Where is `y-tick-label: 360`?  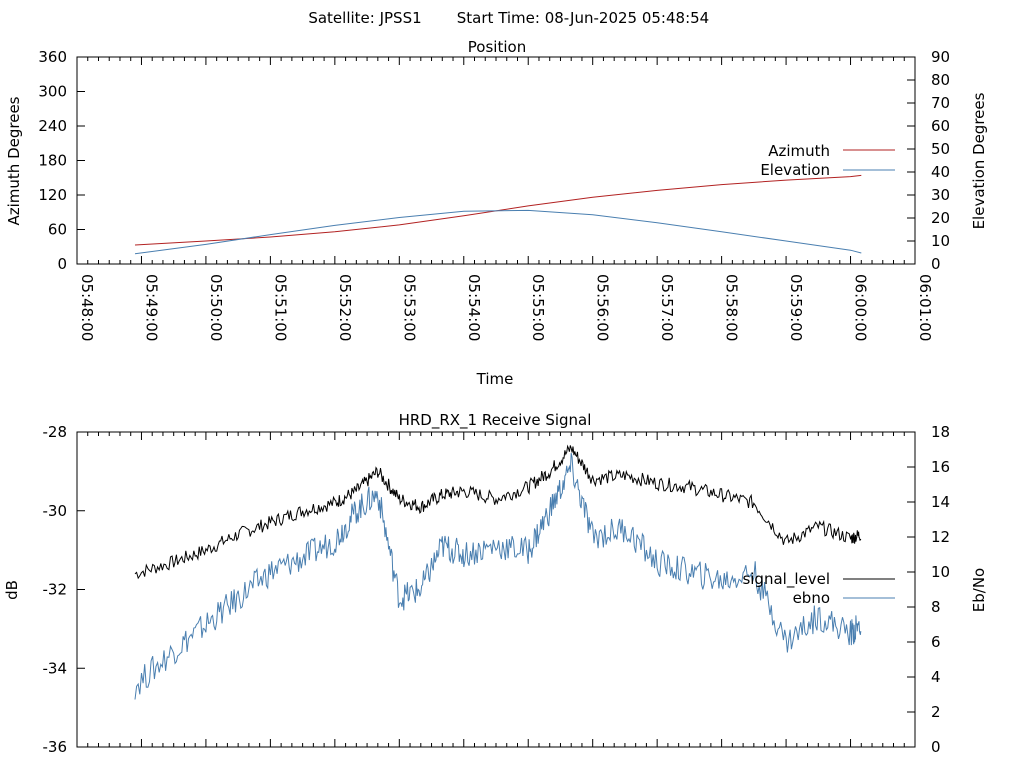 y-tick-label: 360 is located at coordinates (52, 57).